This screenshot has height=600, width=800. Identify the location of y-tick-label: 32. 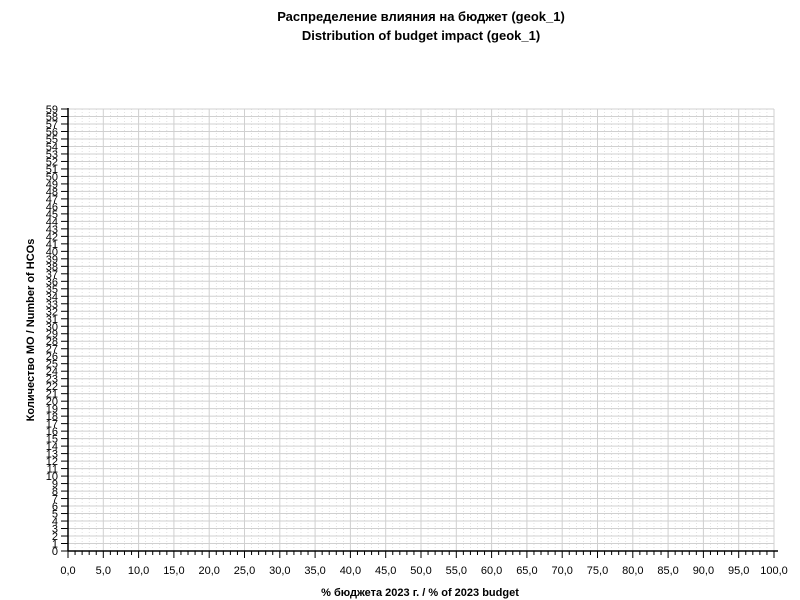
(52, 312).